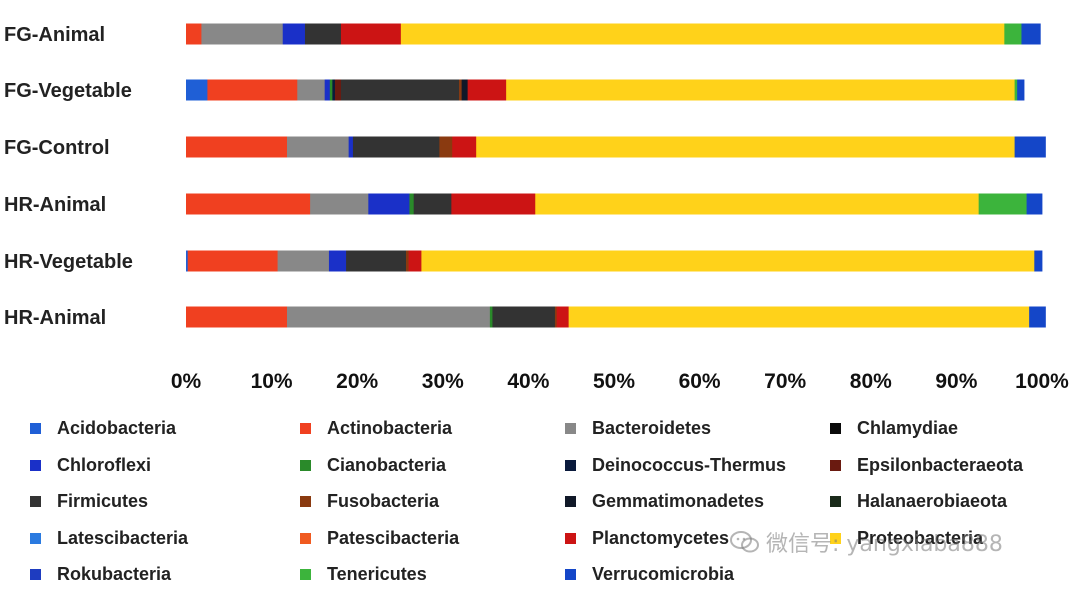  Describe the element at coordinates (377, 574) in the screenshot. I see `legend-label: Tenericutes` at that location.